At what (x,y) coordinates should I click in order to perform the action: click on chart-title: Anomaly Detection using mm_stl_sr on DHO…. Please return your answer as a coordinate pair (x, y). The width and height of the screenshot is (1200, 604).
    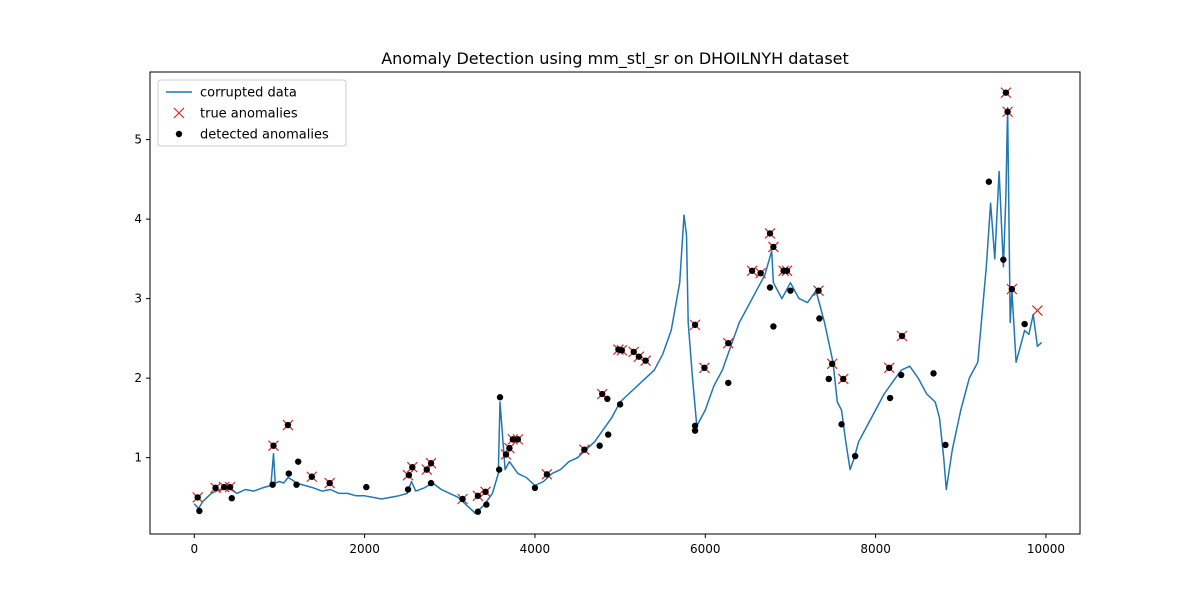
    Looking at the image, I should click on (615, 59).